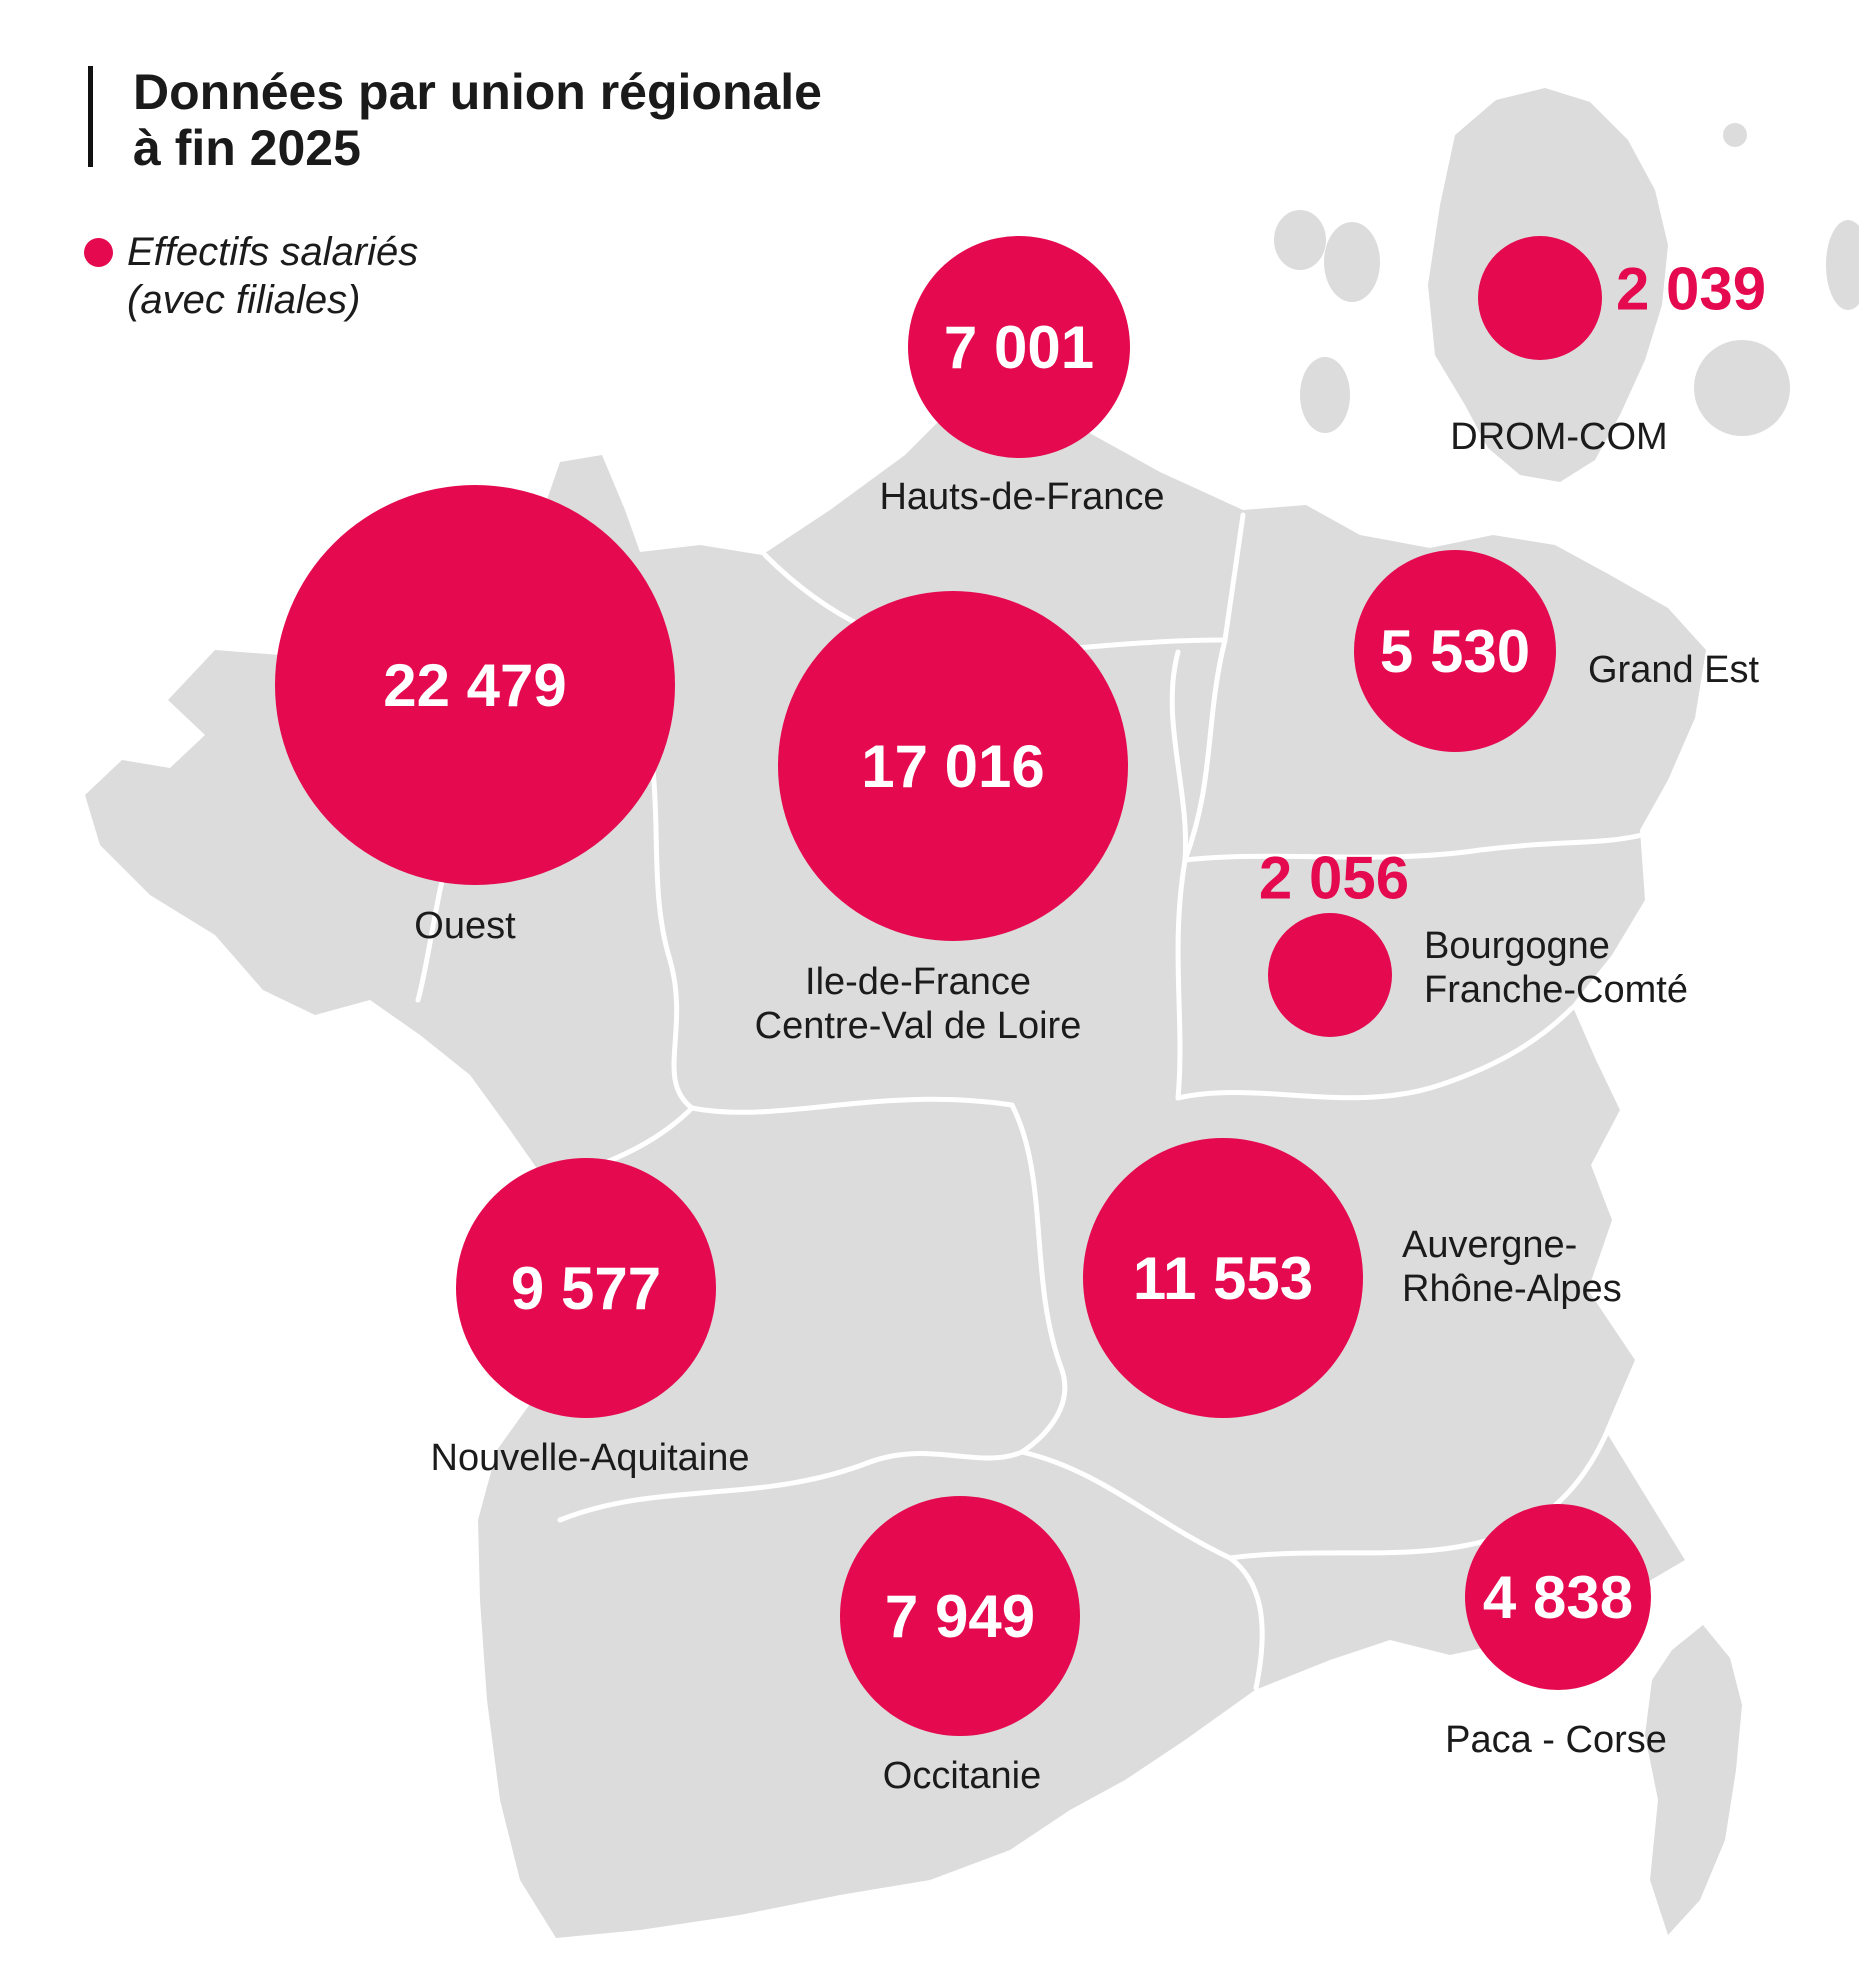 This screenshot has width=1859, height=1973. What do you see at coordinates (1334, 878) in the screenshot?
I see `value-bourgogne-franche-comte: 2 056` at bounding box center [1334, 878].